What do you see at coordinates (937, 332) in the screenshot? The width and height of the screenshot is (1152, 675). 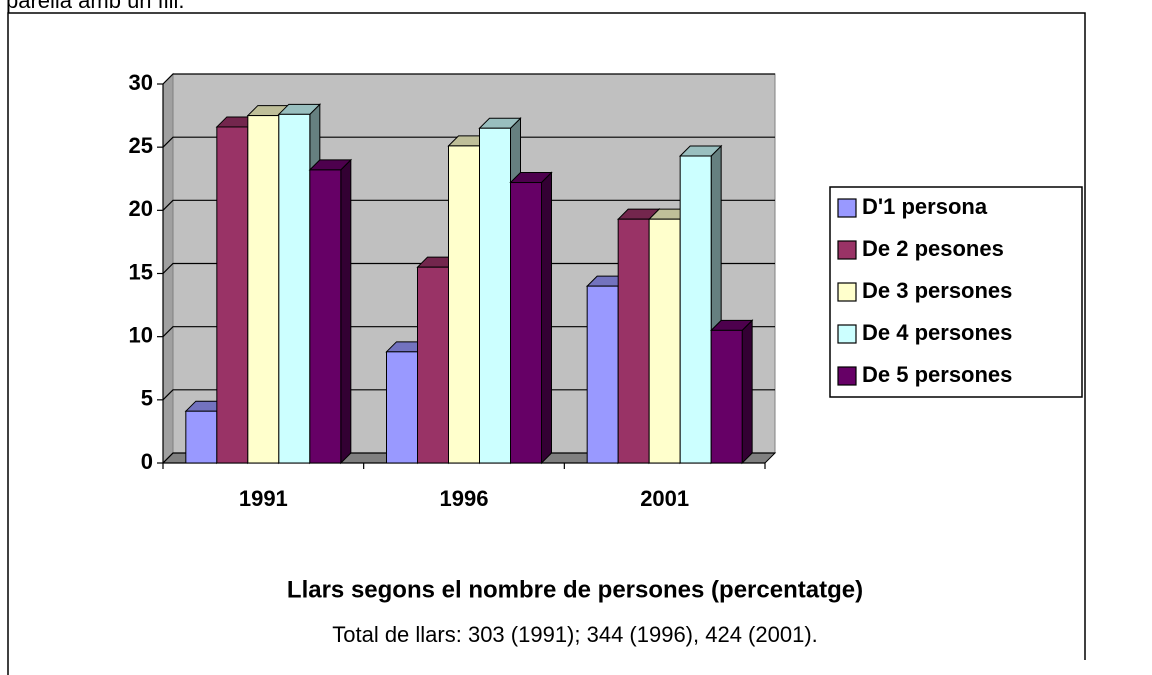 I see `legend-label: De 4 persones` at bounding box center [937, 332].